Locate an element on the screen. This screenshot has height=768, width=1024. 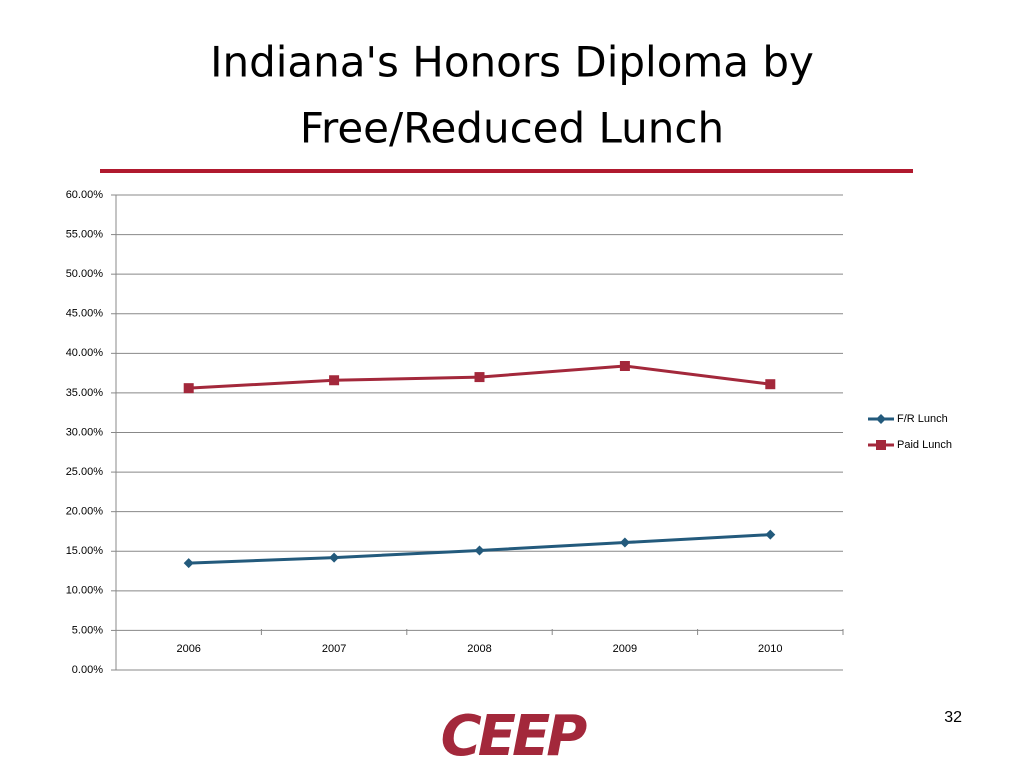
y-tick-label: 50.00% is located at coordinates (85, 274).